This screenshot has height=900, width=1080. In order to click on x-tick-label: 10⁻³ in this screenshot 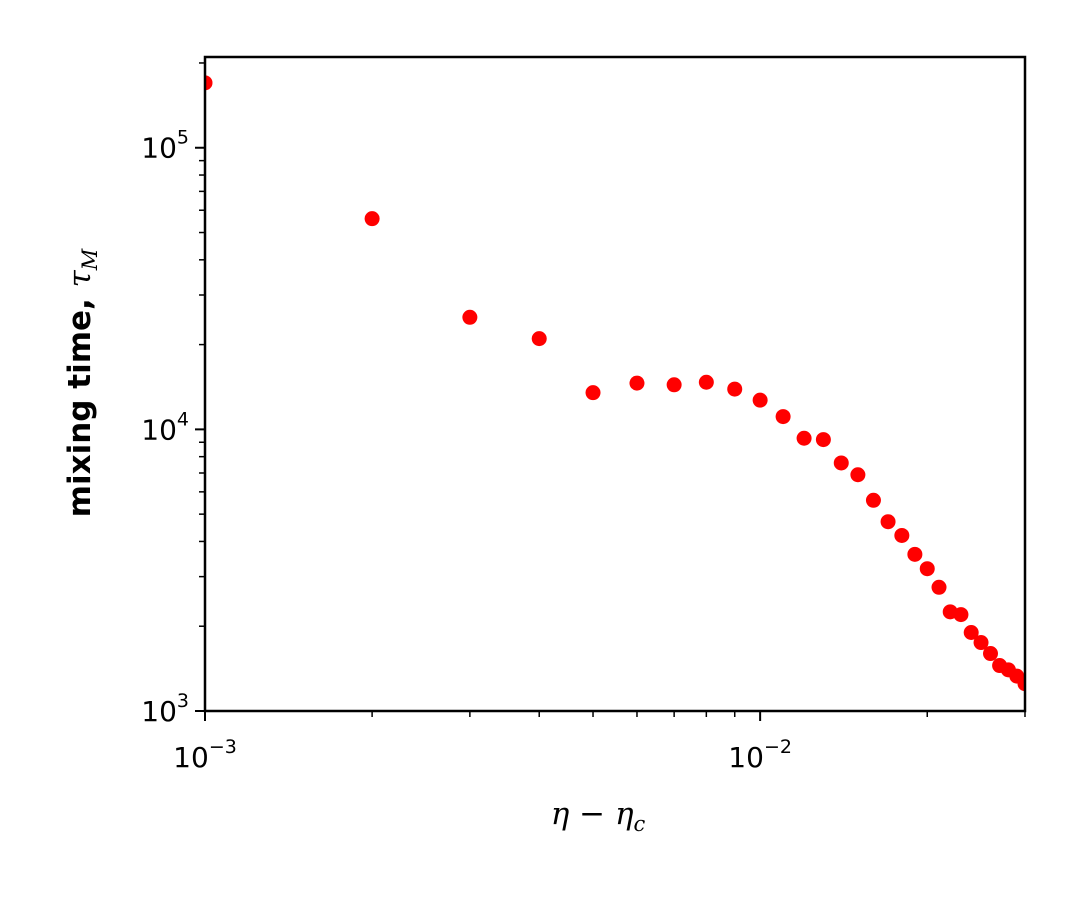, I will do `click(205, 755)`.